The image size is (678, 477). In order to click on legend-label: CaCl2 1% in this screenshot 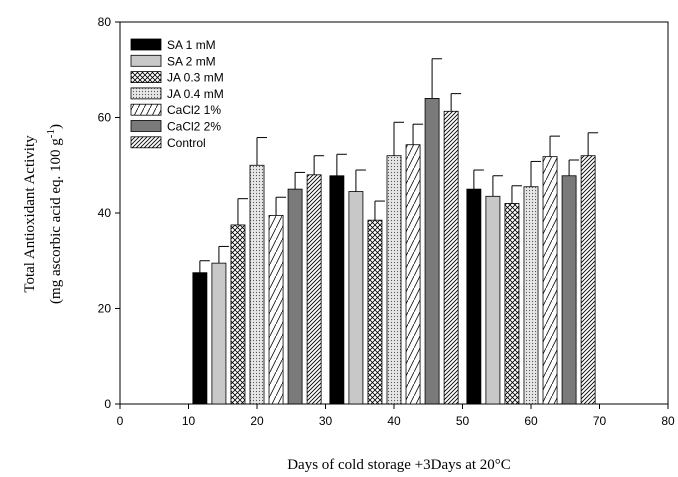, I will do `click(194, 110)`.